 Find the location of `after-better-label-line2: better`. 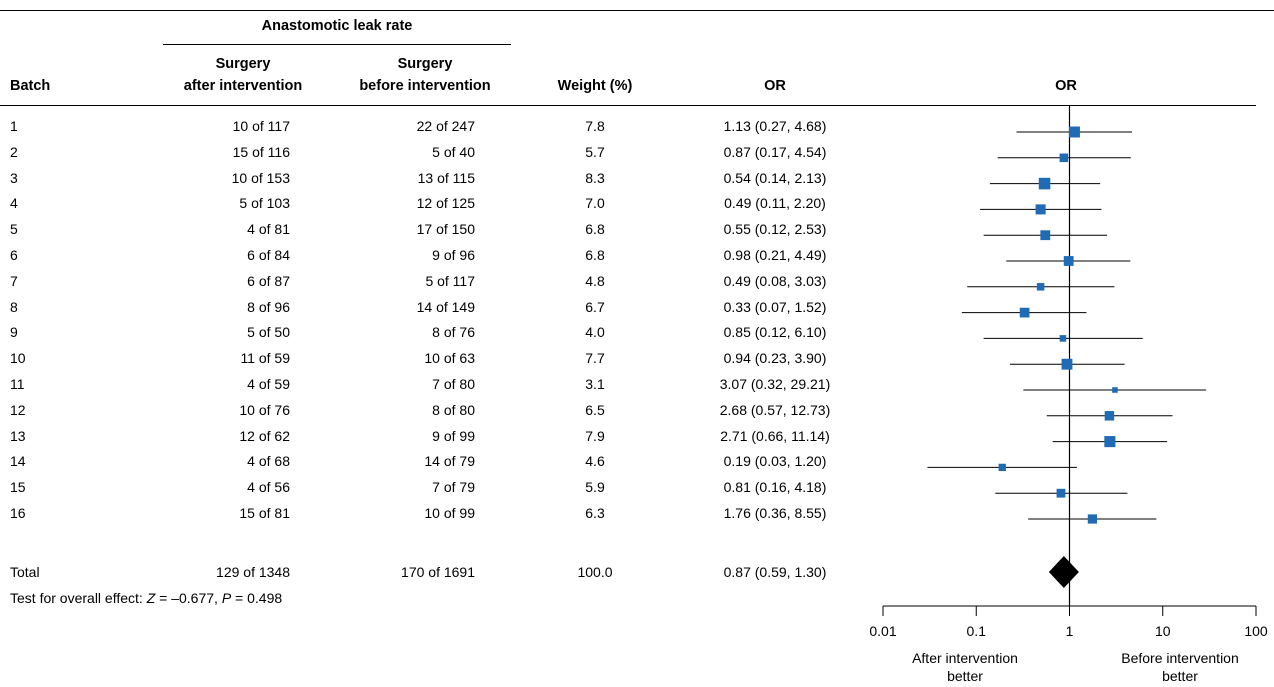

after-better-label-line2: better is located at coordinates (965, 676).